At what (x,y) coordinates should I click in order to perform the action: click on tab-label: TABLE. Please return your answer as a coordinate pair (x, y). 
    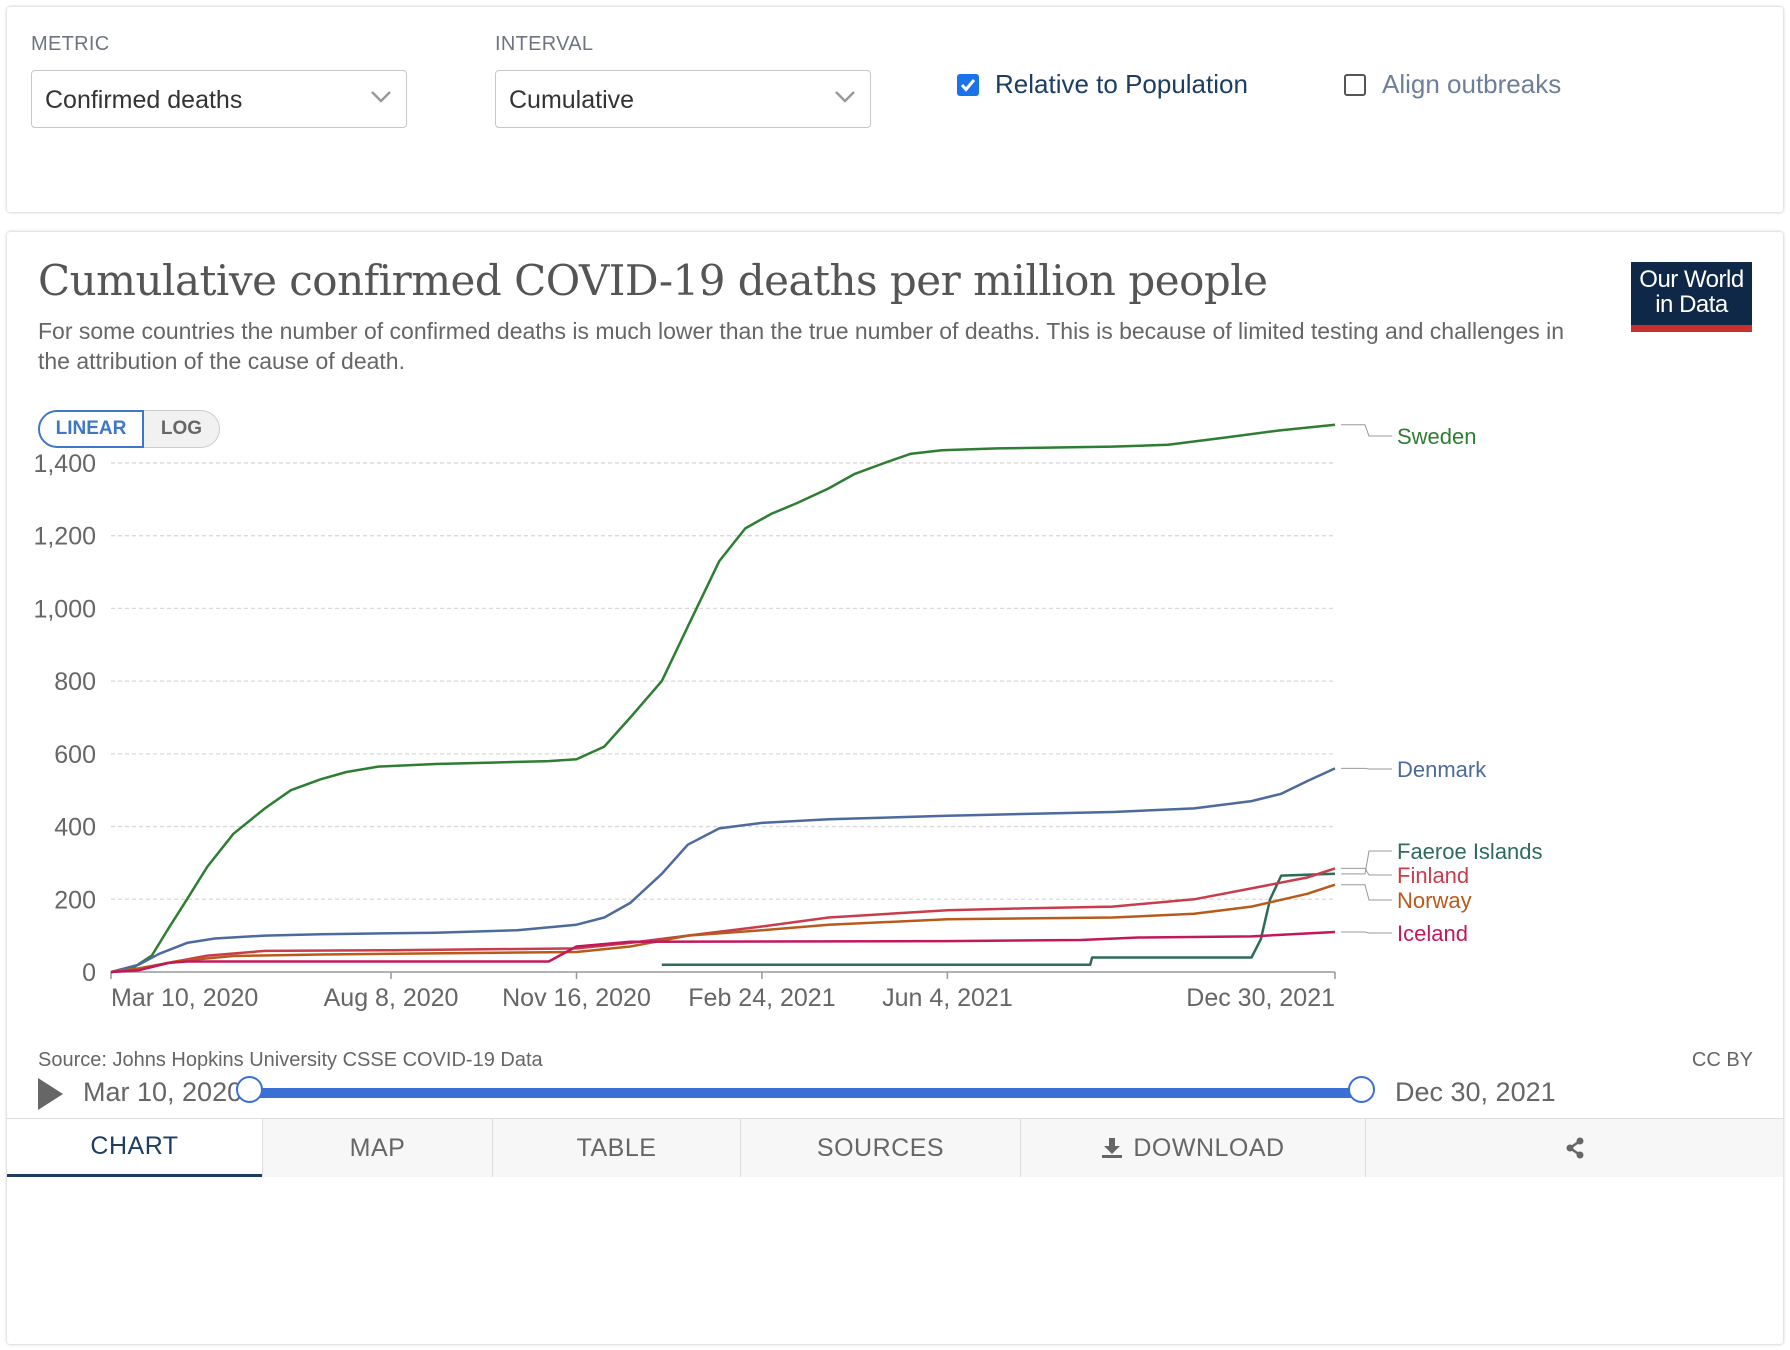
    Looking at the image, I should click on (616, 1147).